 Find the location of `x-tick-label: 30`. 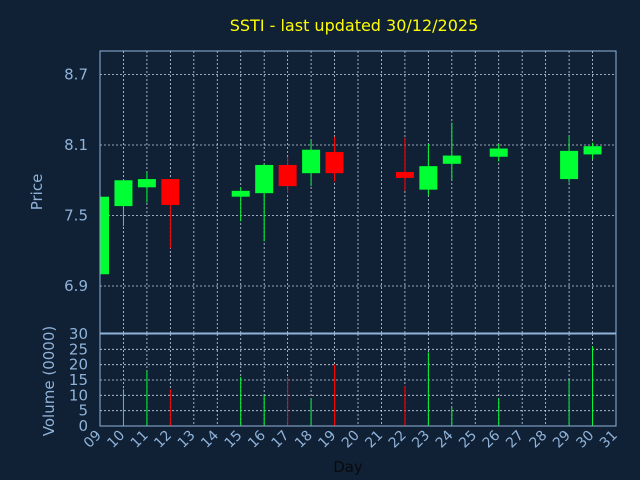

x-tick-label: 30 is located at coordinates (585, 440).